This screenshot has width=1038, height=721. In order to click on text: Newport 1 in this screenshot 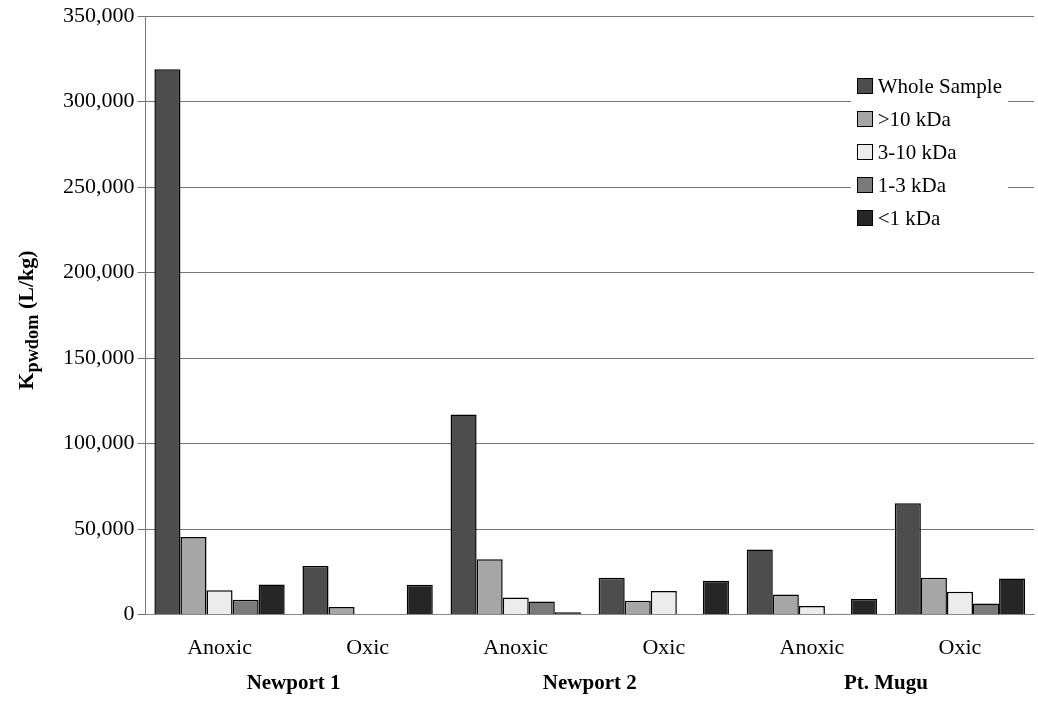, I will do `click(293, 681)`.